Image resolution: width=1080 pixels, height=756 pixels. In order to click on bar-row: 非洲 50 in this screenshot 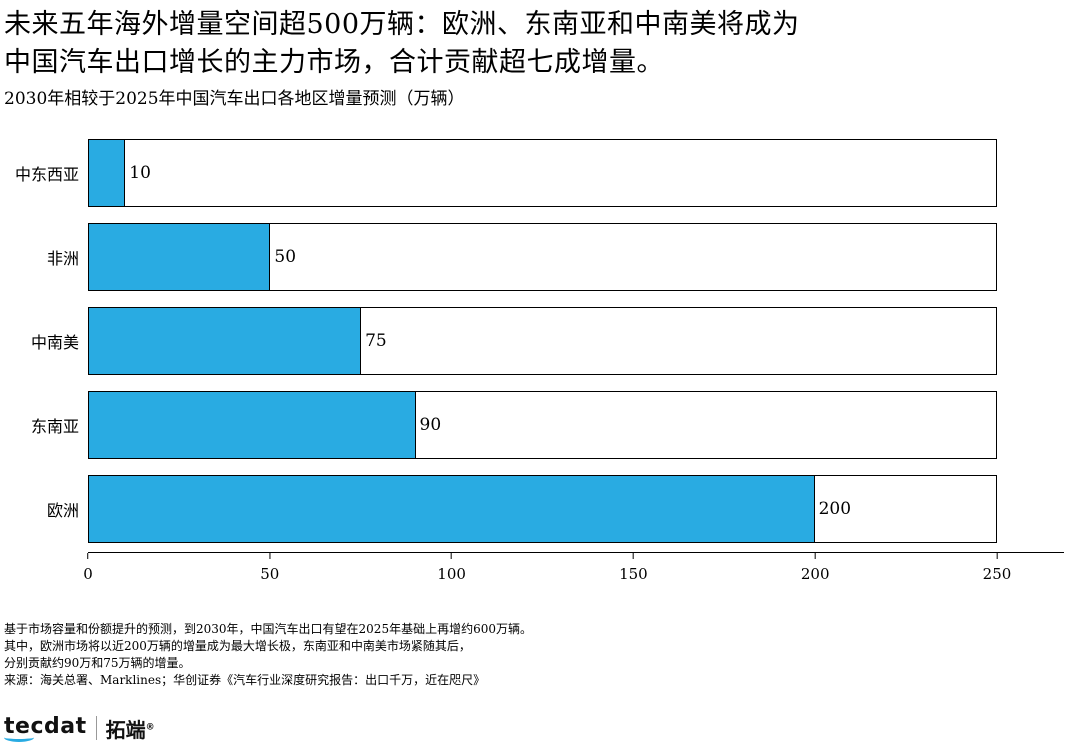, I will do `click(540, 257)`.